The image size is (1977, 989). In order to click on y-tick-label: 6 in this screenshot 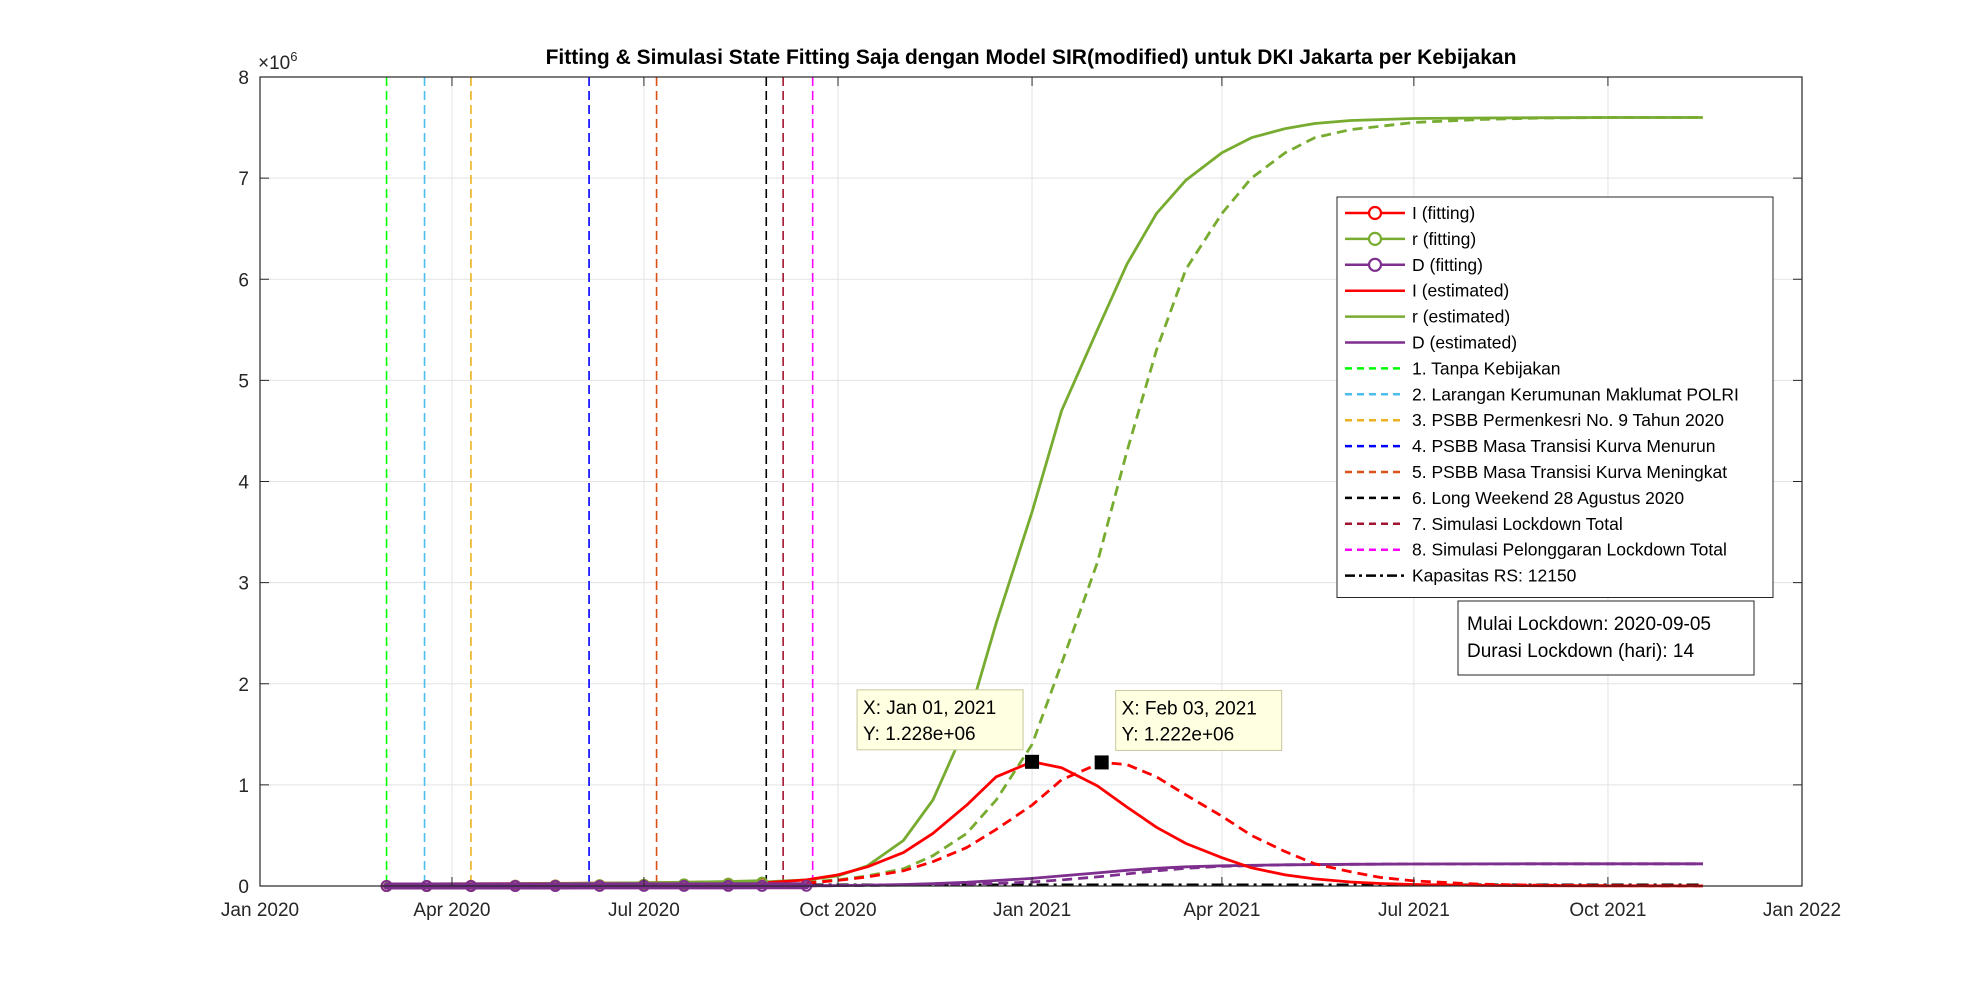, I will do `click(243, 280)`.